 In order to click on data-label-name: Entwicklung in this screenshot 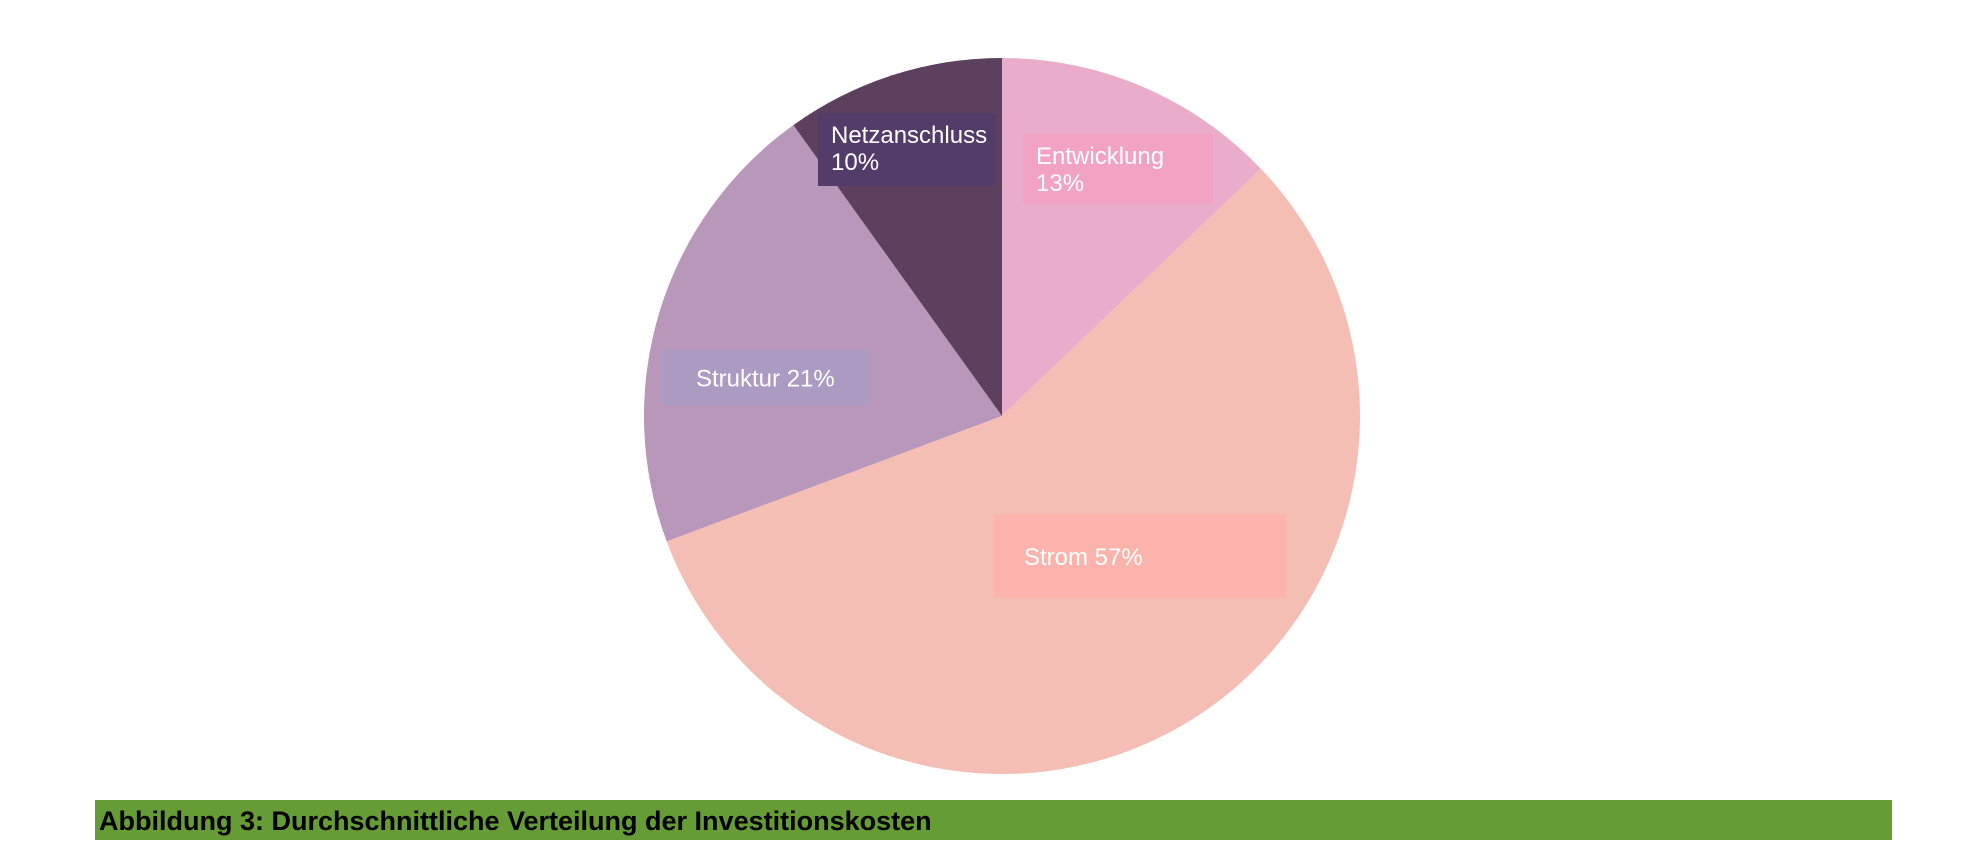, I will do `click(1100, 156)`.